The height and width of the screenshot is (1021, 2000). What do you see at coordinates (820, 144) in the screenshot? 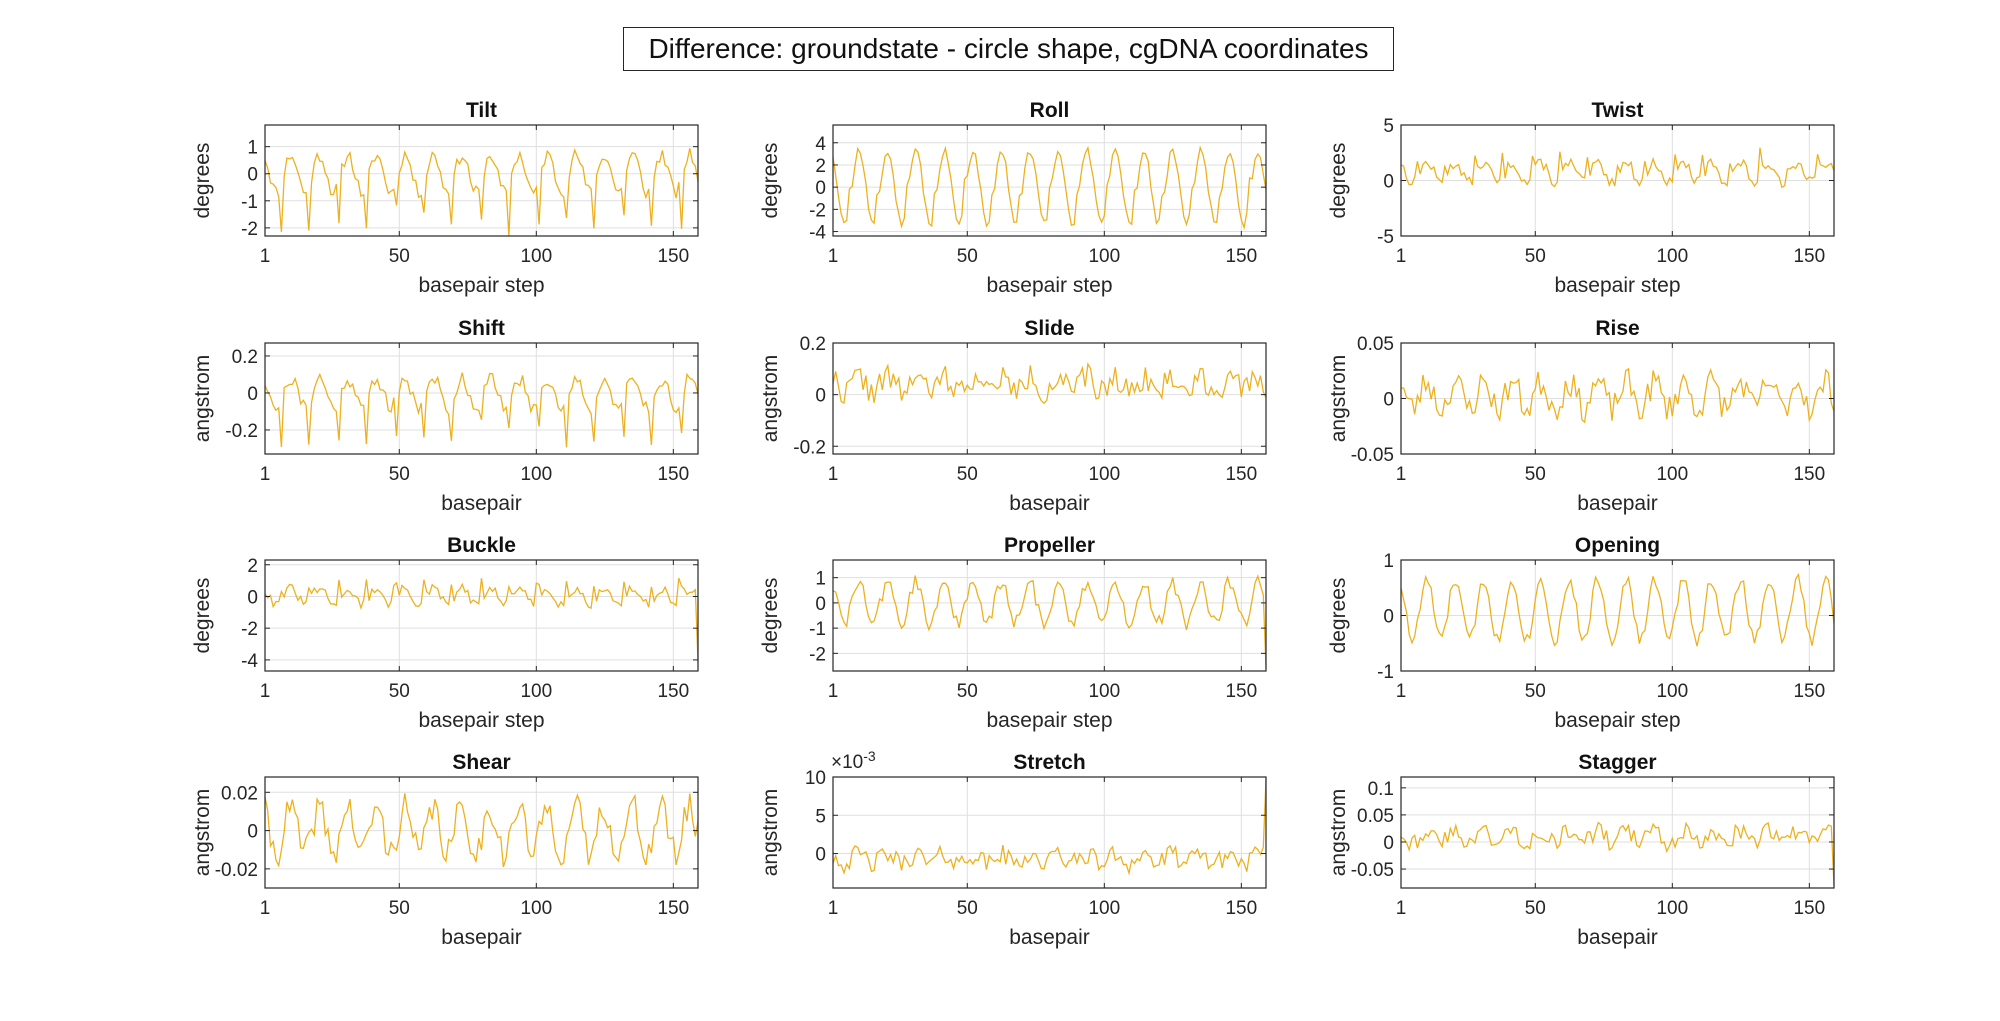
I see `y-tick-label: 4` at bounding box center [820, 144].